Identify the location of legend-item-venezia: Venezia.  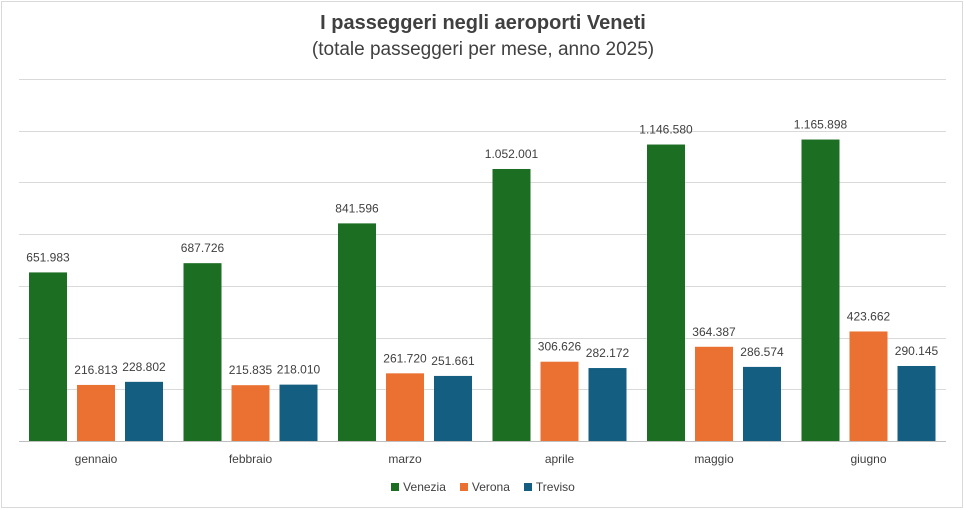
(418, 487).